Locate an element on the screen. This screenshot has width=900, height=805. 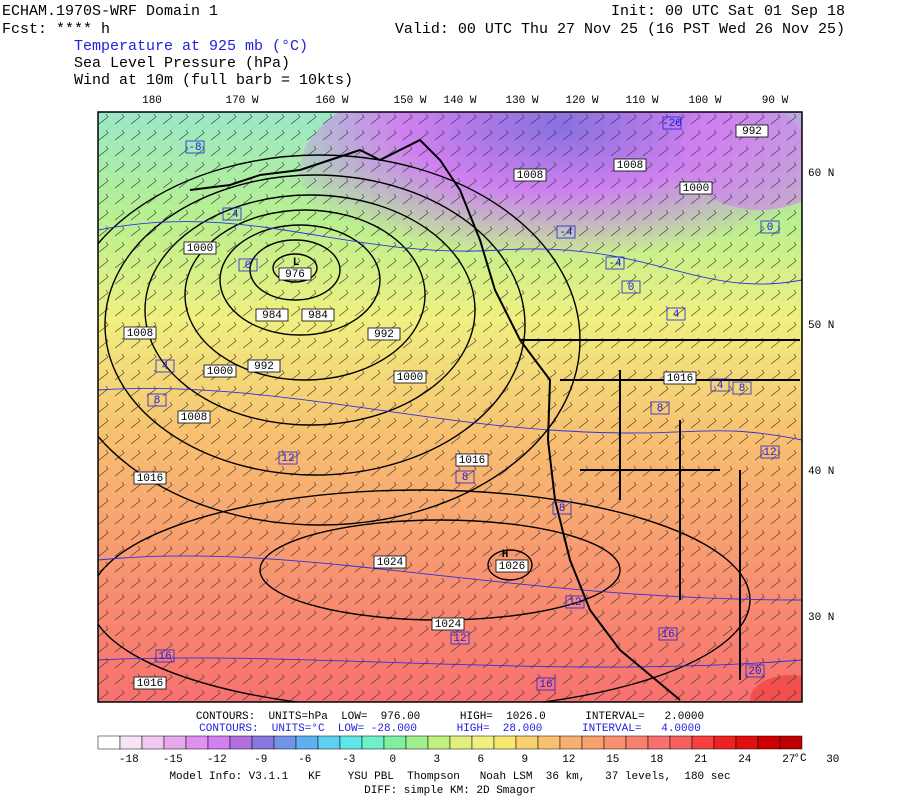
lat-label: 50 N is located at coordinates (821, 326).